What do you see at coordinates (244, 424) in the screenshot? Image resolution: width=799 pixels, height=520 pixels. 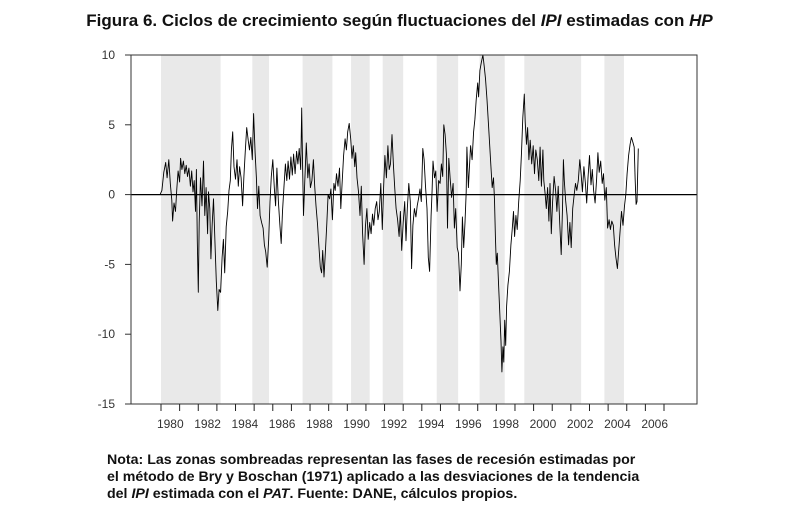 I see `x-tick-label: 1984` at bounding box center [244, 424].